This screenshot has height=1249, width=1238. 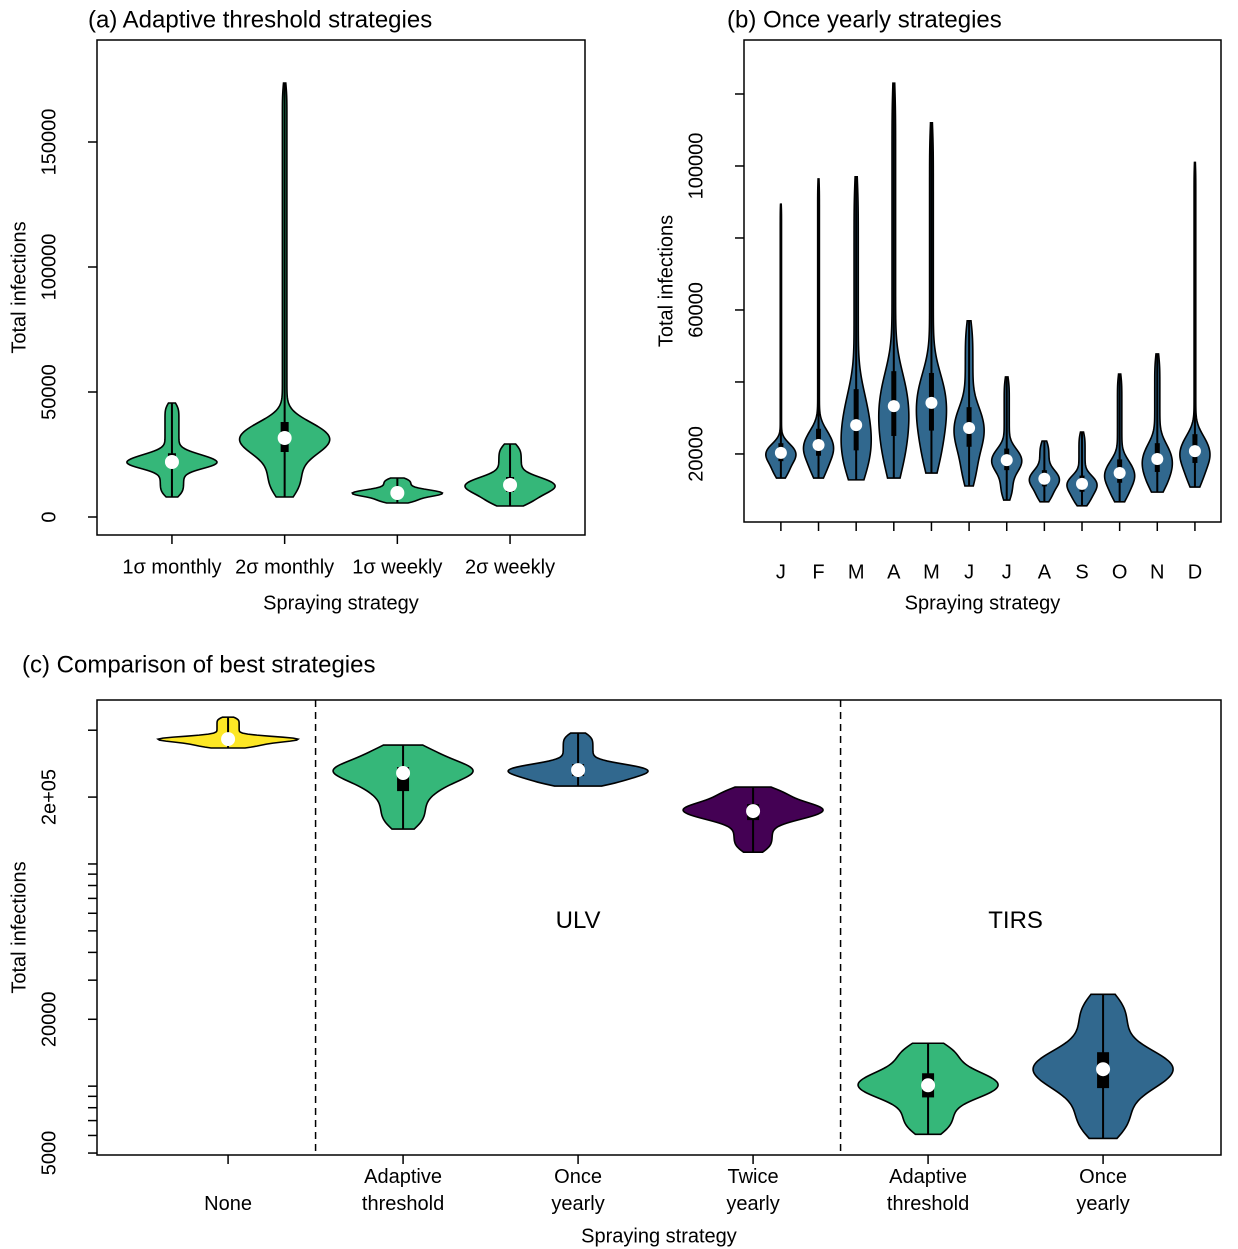 What do you see at coordinates (510, 567) in the screenshot?
I see `x-tick-label: 2σ weekly` at bounding box center [510, 567].